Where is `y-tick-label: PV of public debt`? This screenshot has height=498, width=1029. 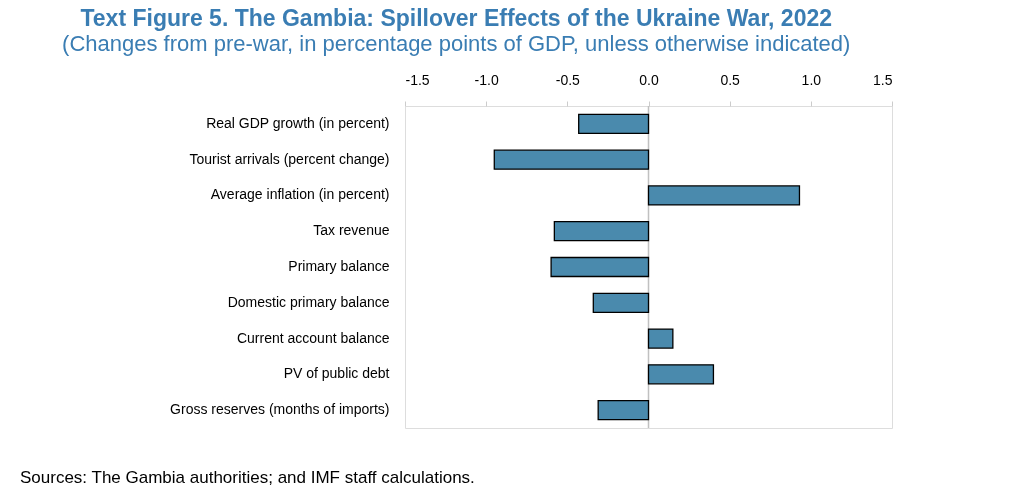 y-tick-label: PV of public debt is located at coordinates (336, 373).